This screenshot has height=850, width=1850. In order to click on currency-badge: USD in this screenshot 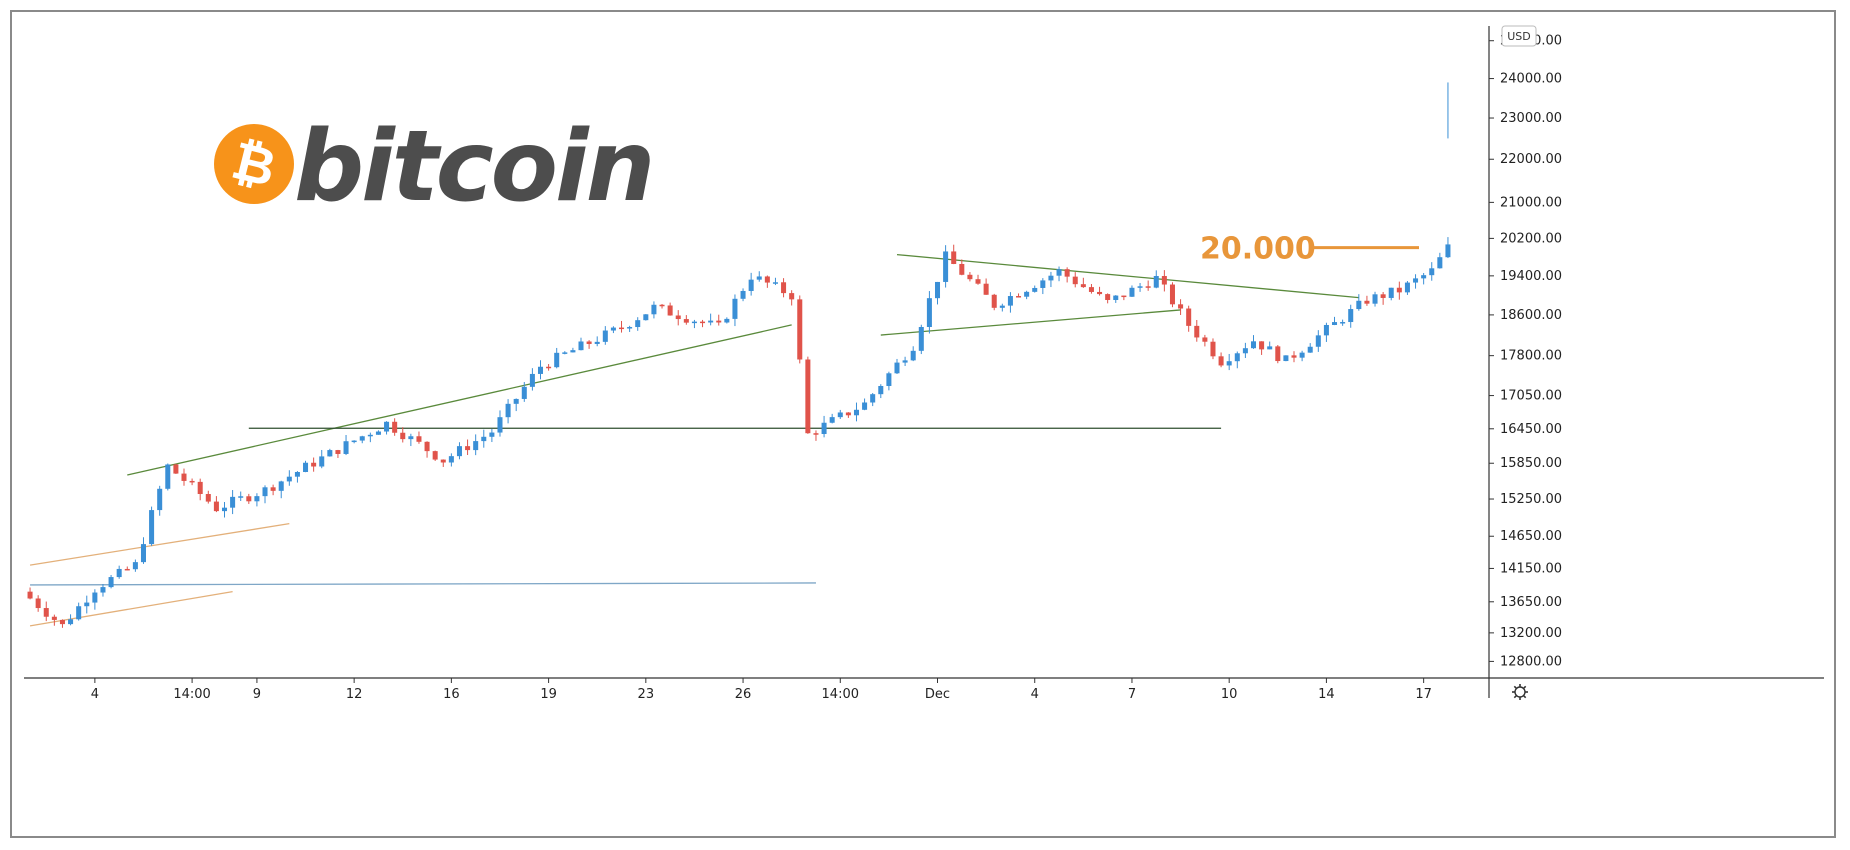, I will do `click(1519, 36)`.